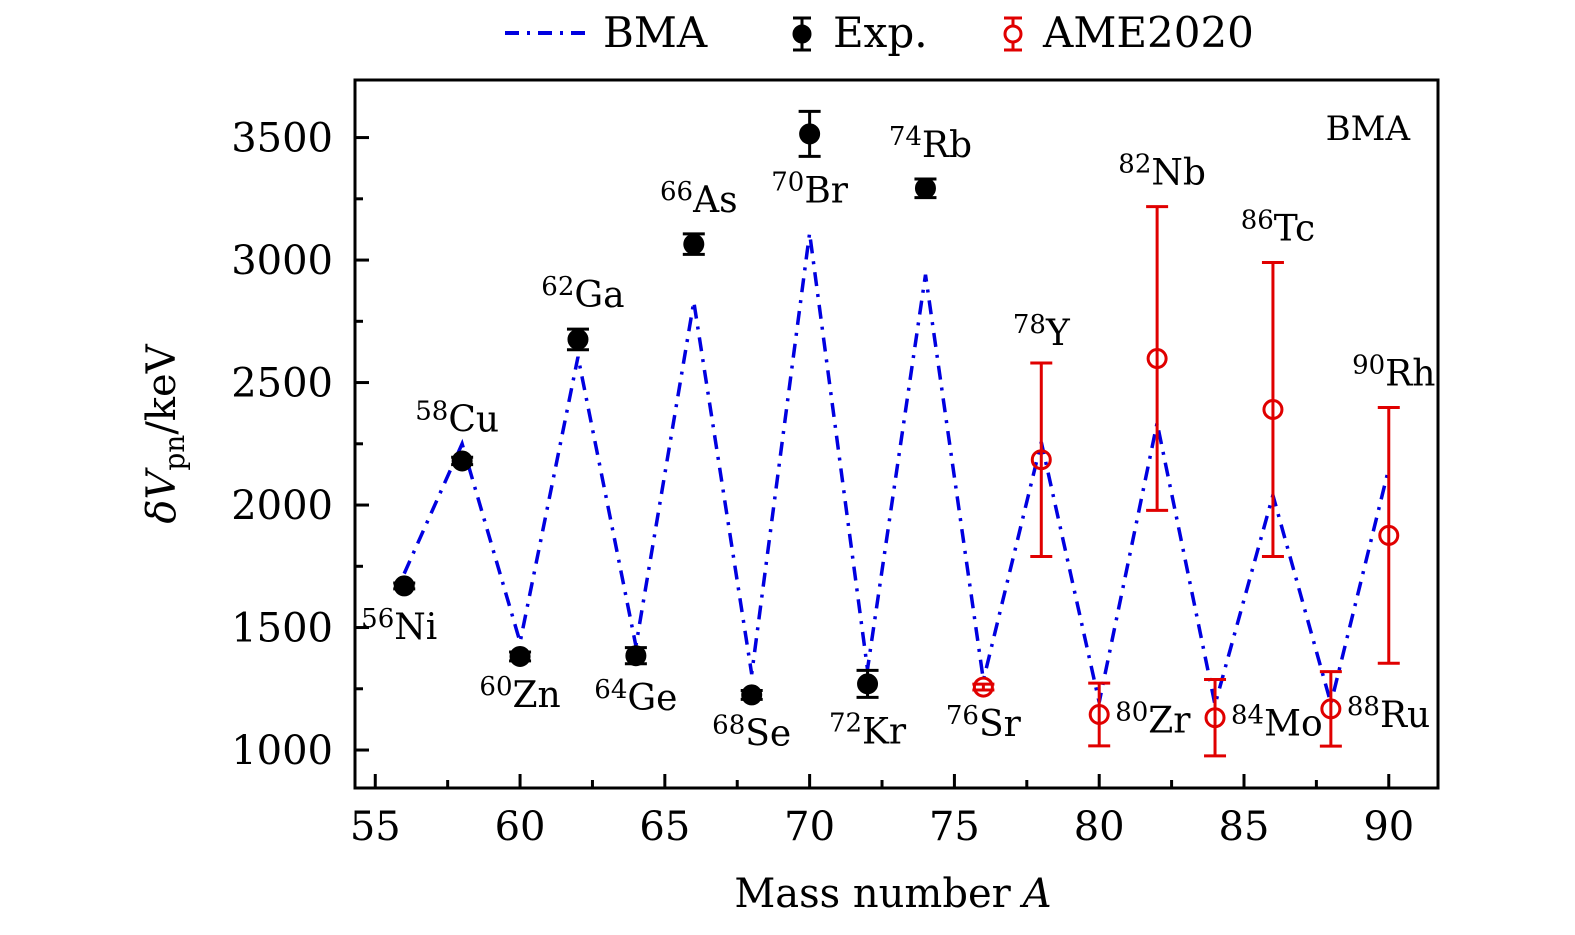  What do you see at coordinates (802, 34) in the screenshot?
I see `legend-exp-swatch` at bounding box center [802, 34].